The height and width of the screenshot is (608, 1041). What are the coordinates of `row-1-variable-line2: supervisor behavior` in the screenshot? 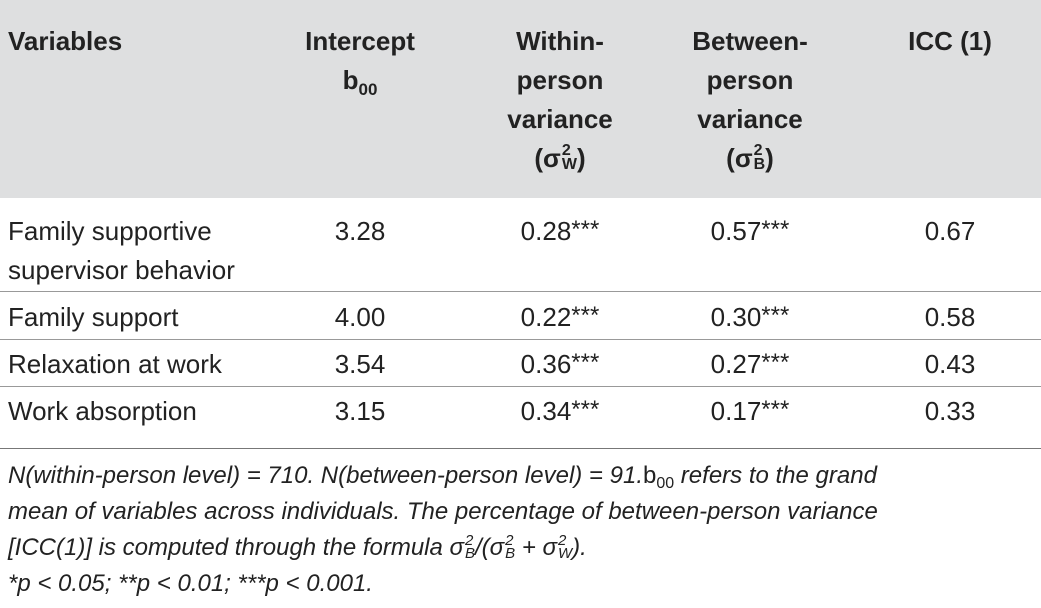 It's located at (121, 270).